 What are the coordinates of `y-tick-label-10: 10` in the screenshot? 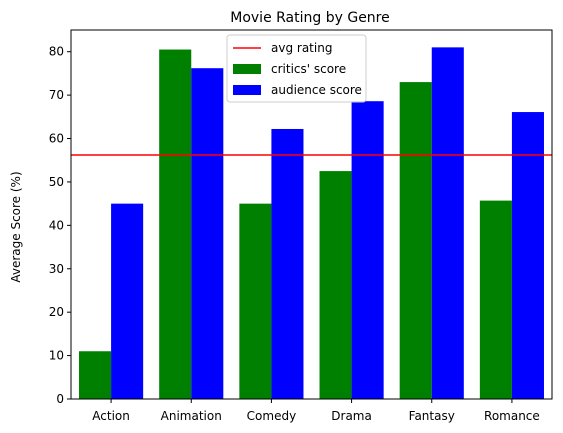 It's located at (56, 356).